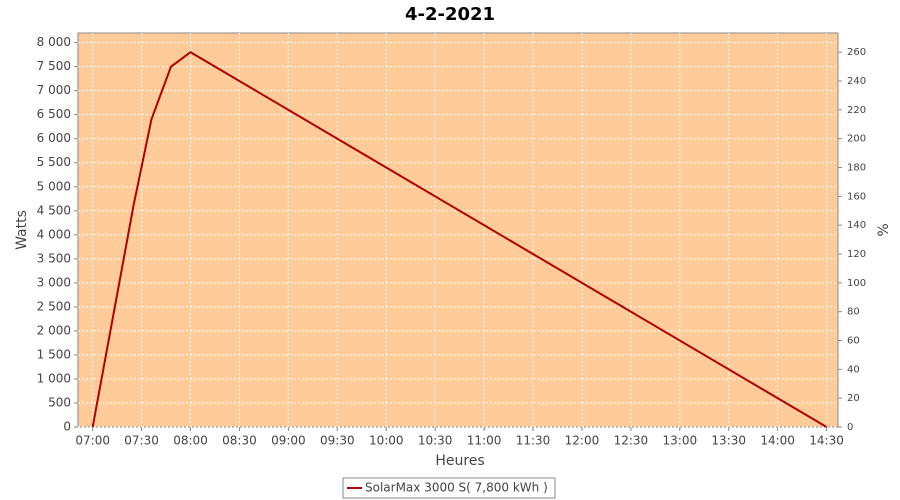 Image resolution: width=900 pixels, height=500 pixels. I want to click on x-tick-label: 10:30, so click(435, 441).